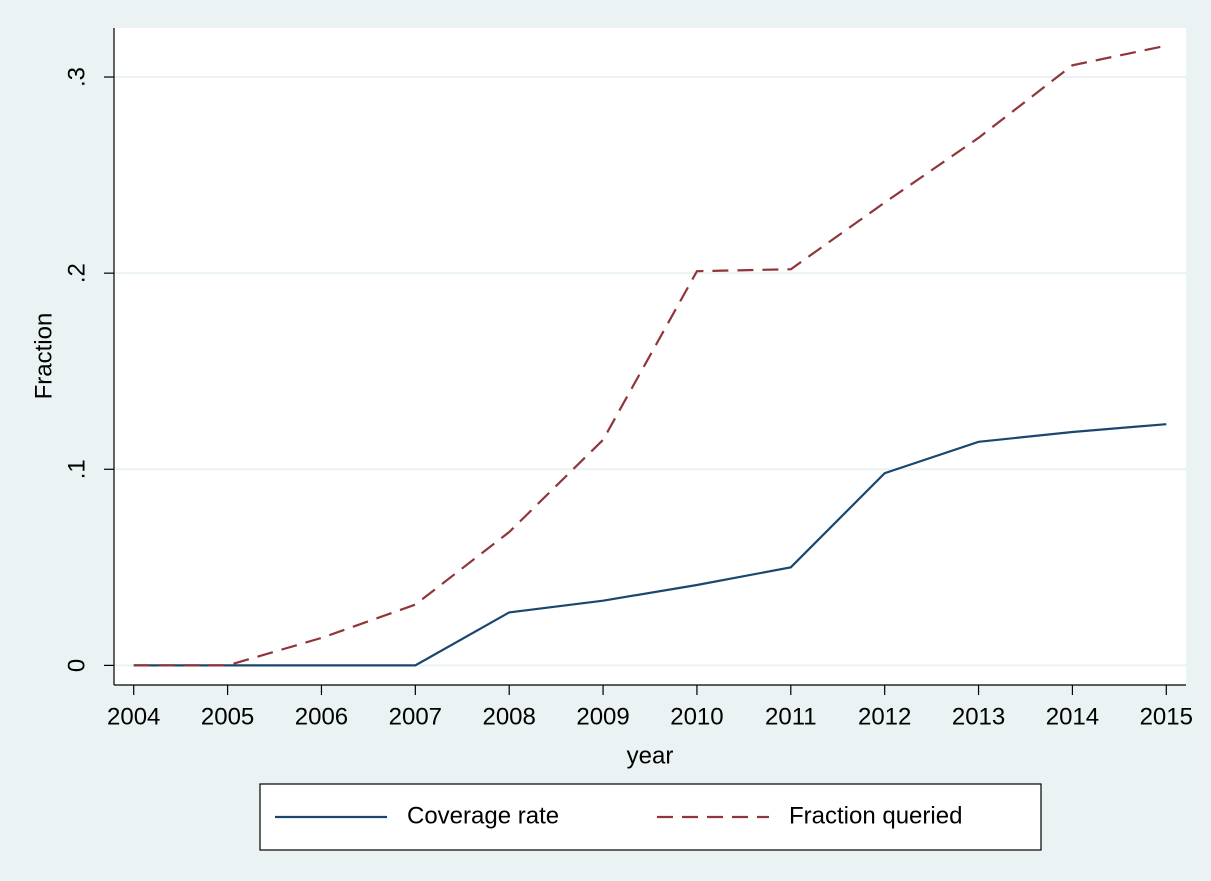 The width and height of the screenshot is (1211, 881). What do you see at coordinates (227, 716) in the screenshot?
I see `x-tick-label: 2005` at bounding box center [227, 716].